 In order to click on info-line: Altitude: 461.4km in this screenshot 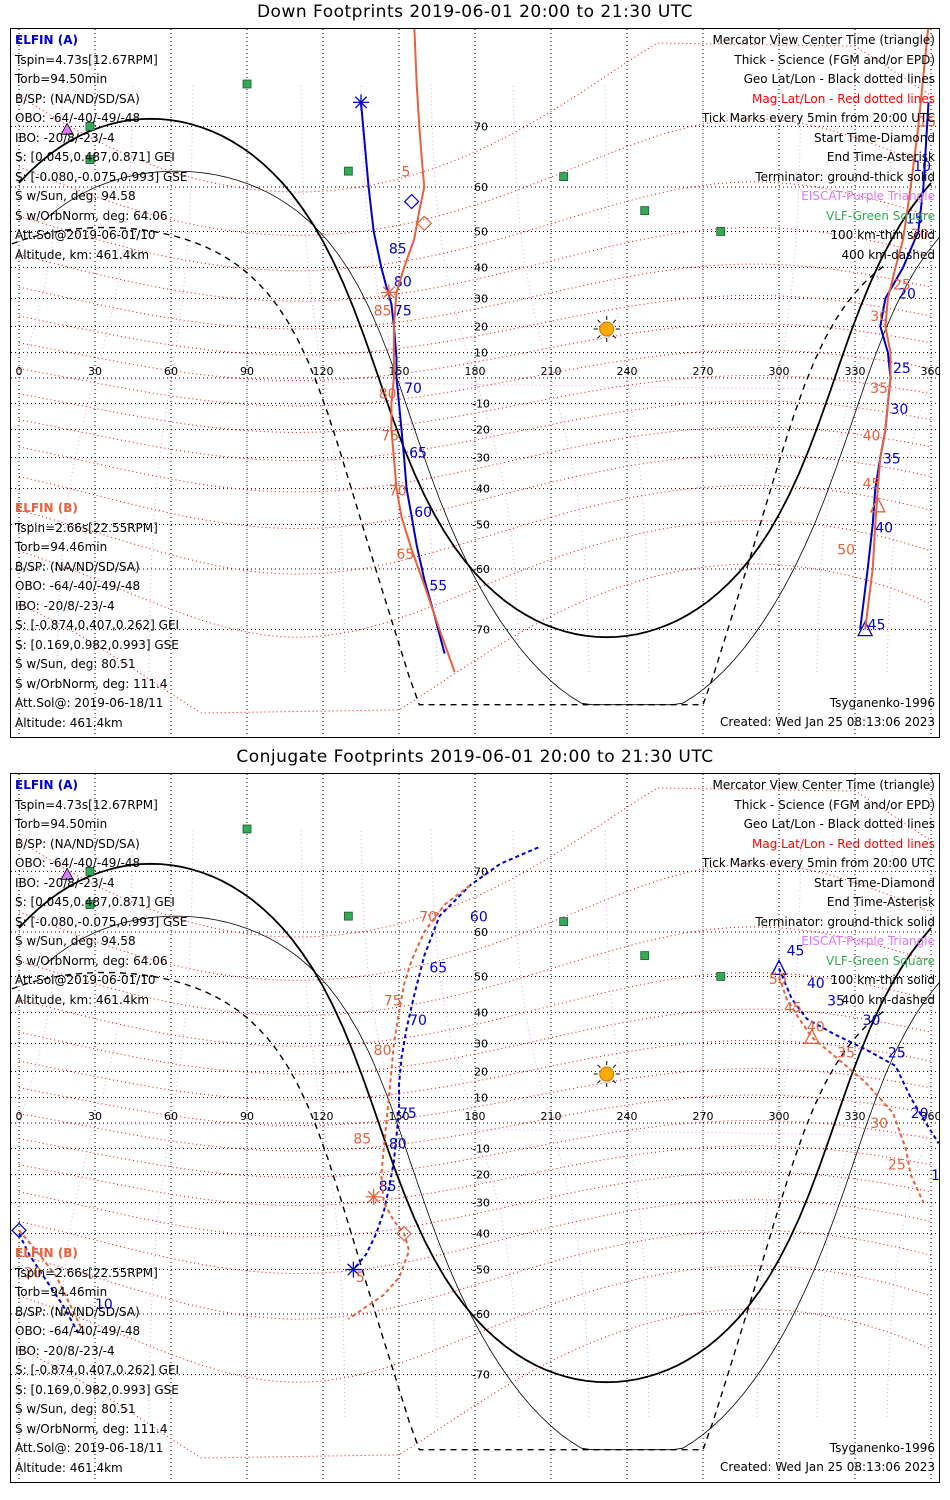, I will do `click(69, 1467)`.